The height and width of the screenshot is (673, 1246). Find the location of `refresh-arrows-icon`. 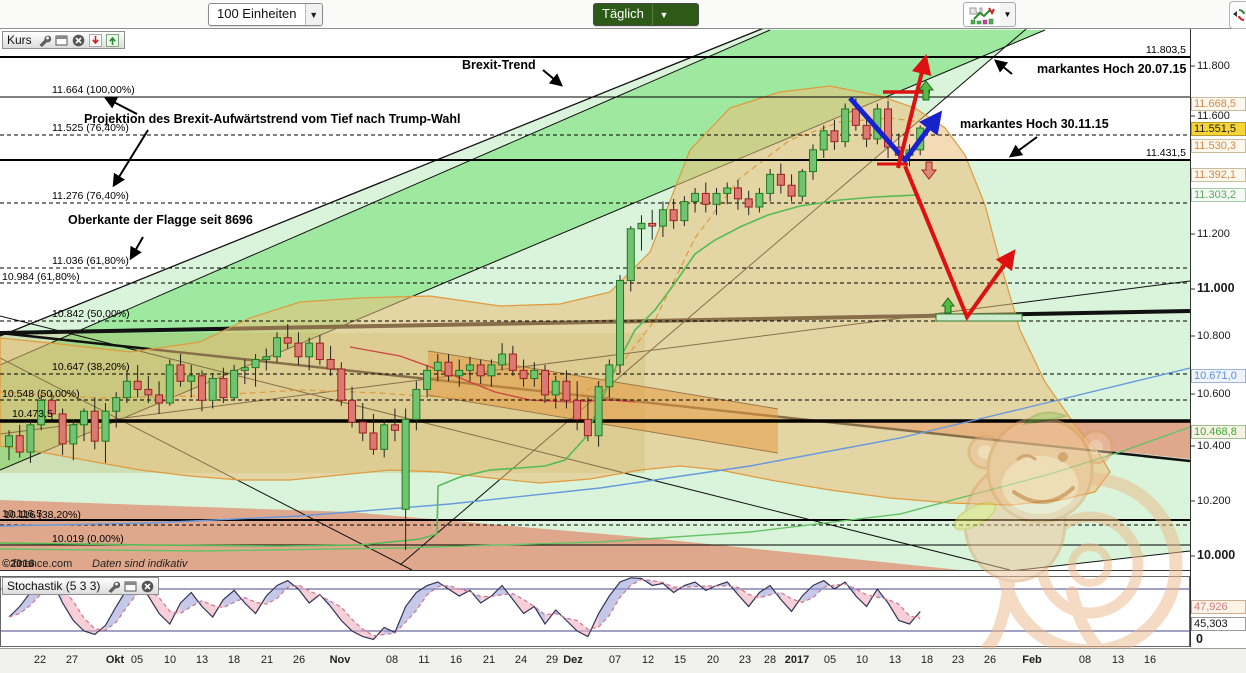

refresh-arrows-icon is located at coordinates (1238, 15).